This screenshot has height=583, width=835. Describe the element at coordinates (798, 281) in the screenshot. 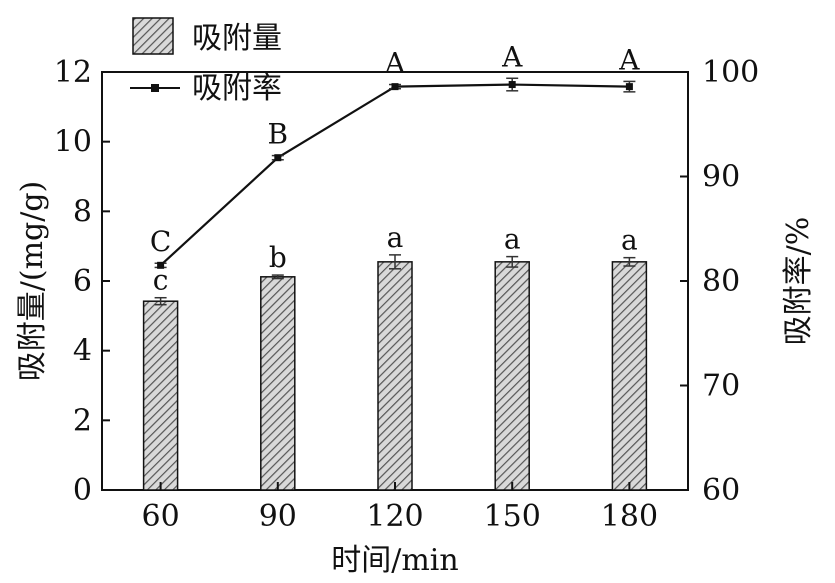

I see `y-axis-label-right: 吸附率/%` at that location.